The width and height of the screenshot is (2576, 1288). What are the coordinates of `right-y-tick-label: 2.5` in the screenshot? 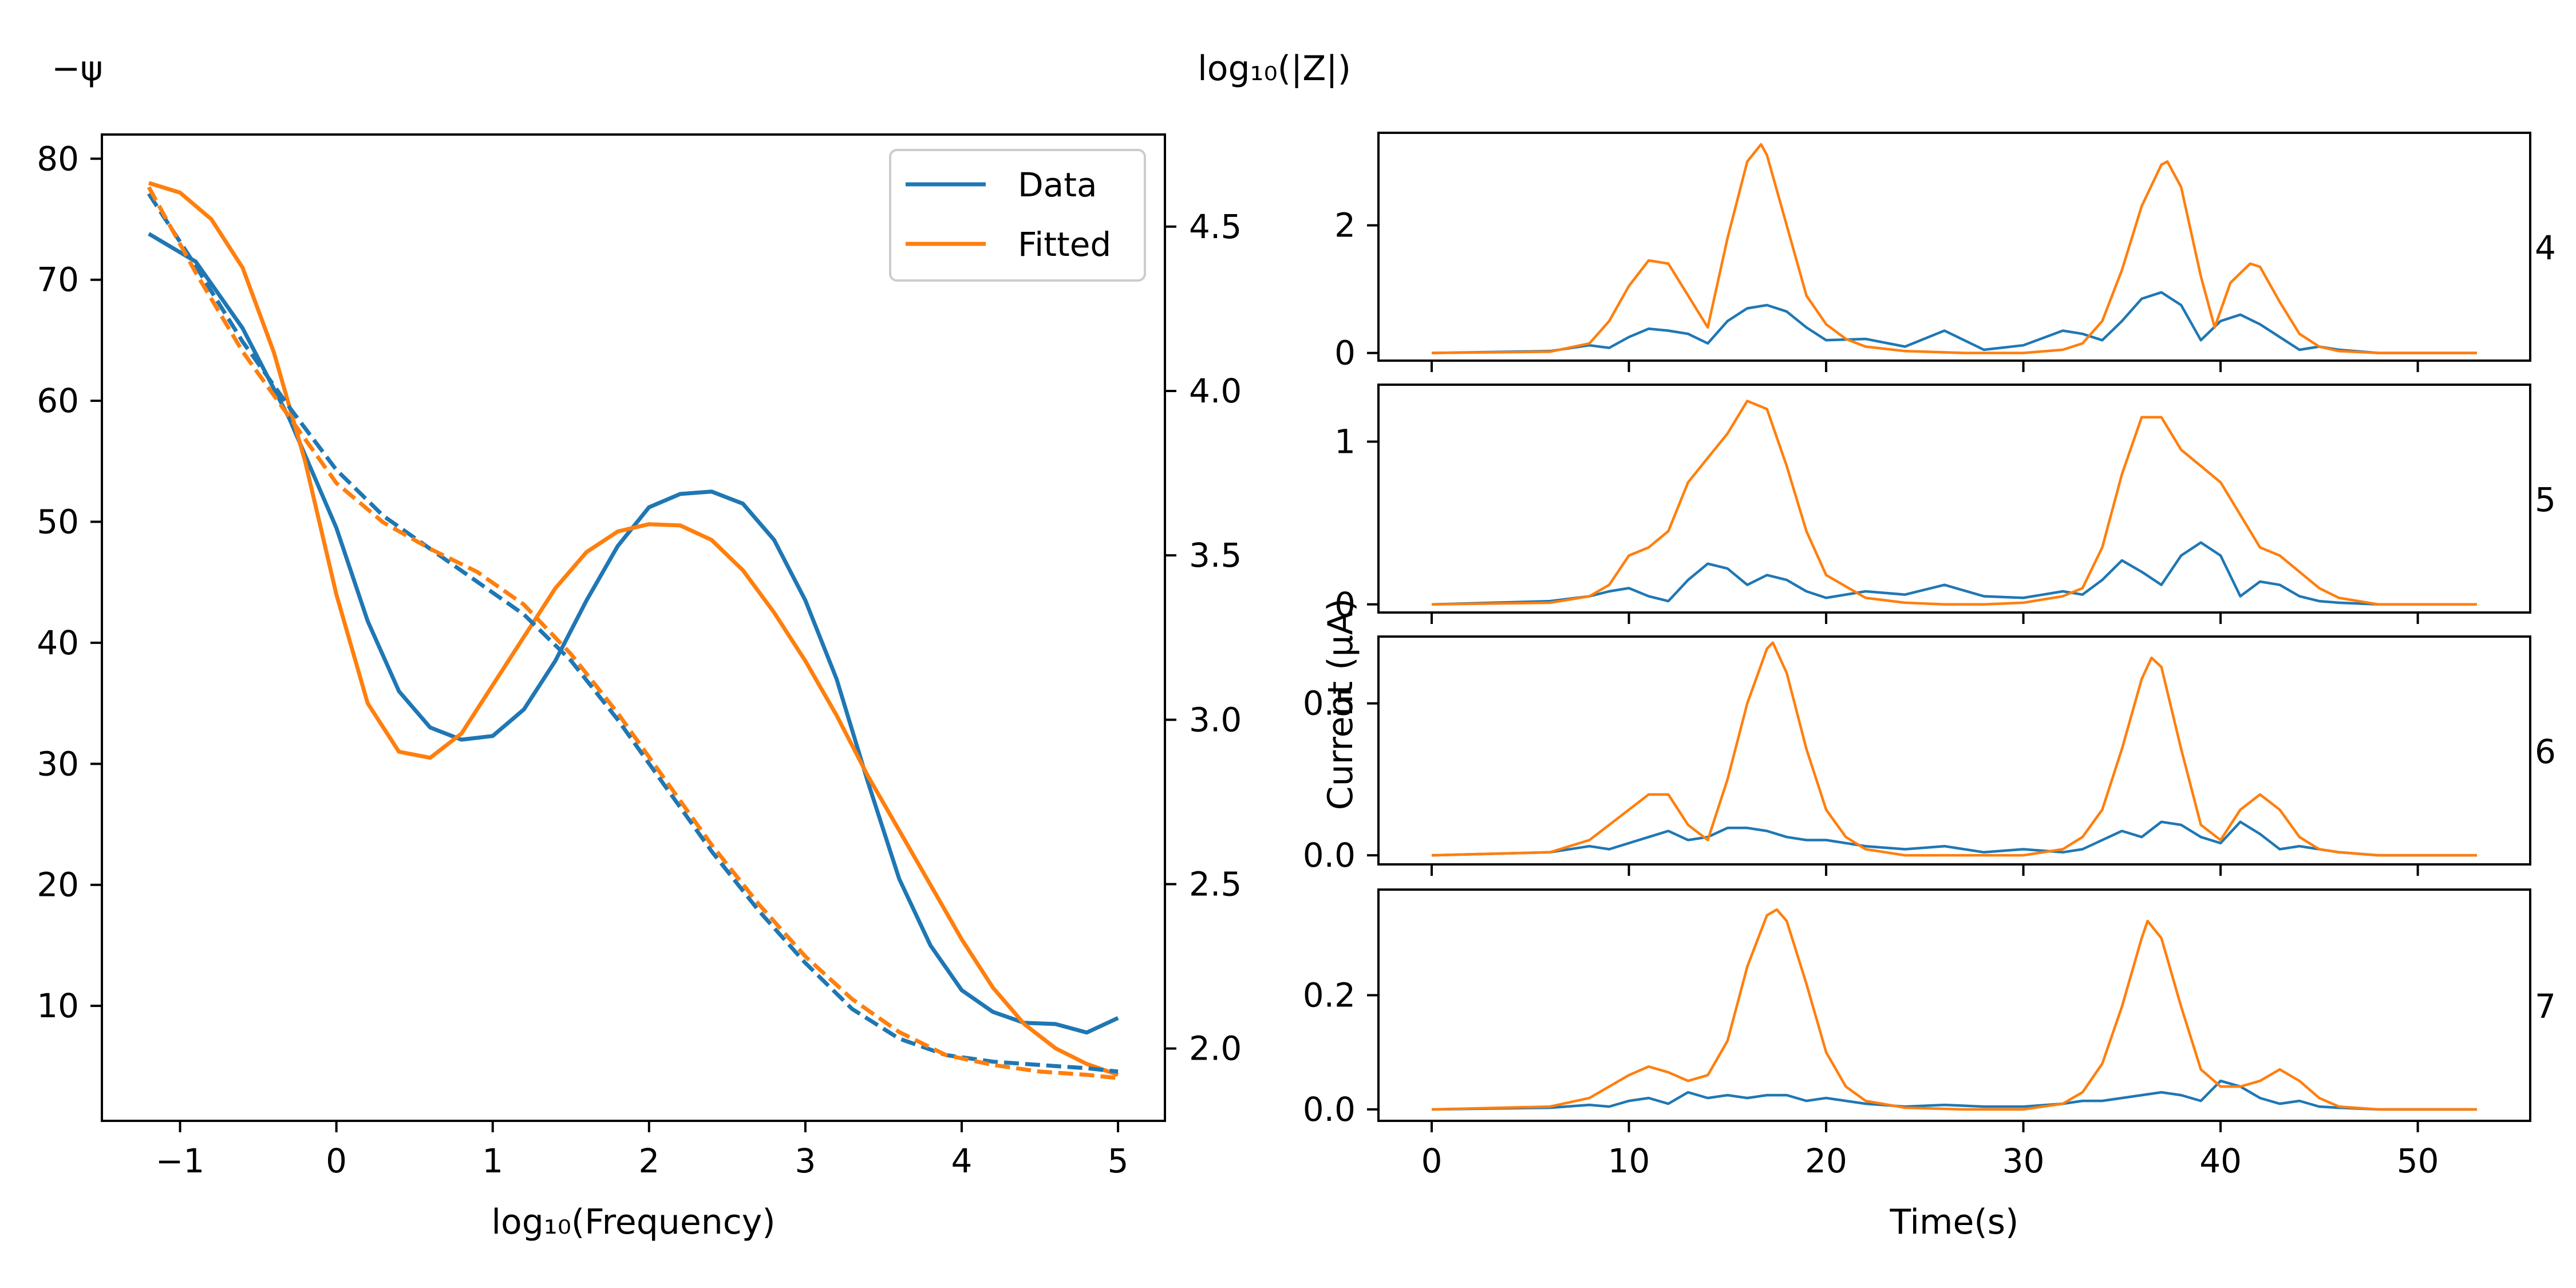 It's located at (1215, 883).